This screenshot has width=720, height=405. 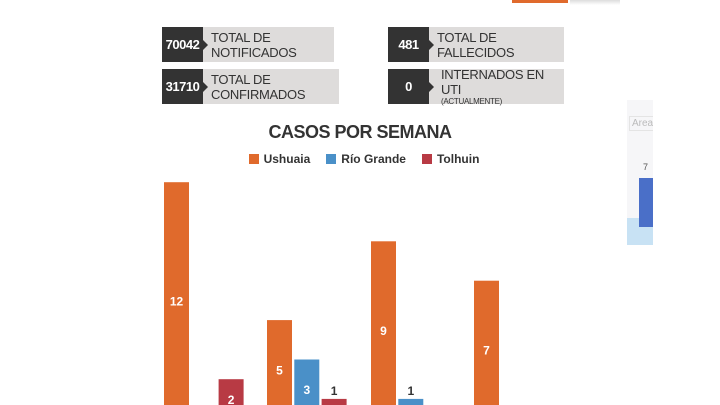 What do you see at coordinates (411, 44) in the screenshot?
I see `stat-value: 481` at bounding box center [411, 44].